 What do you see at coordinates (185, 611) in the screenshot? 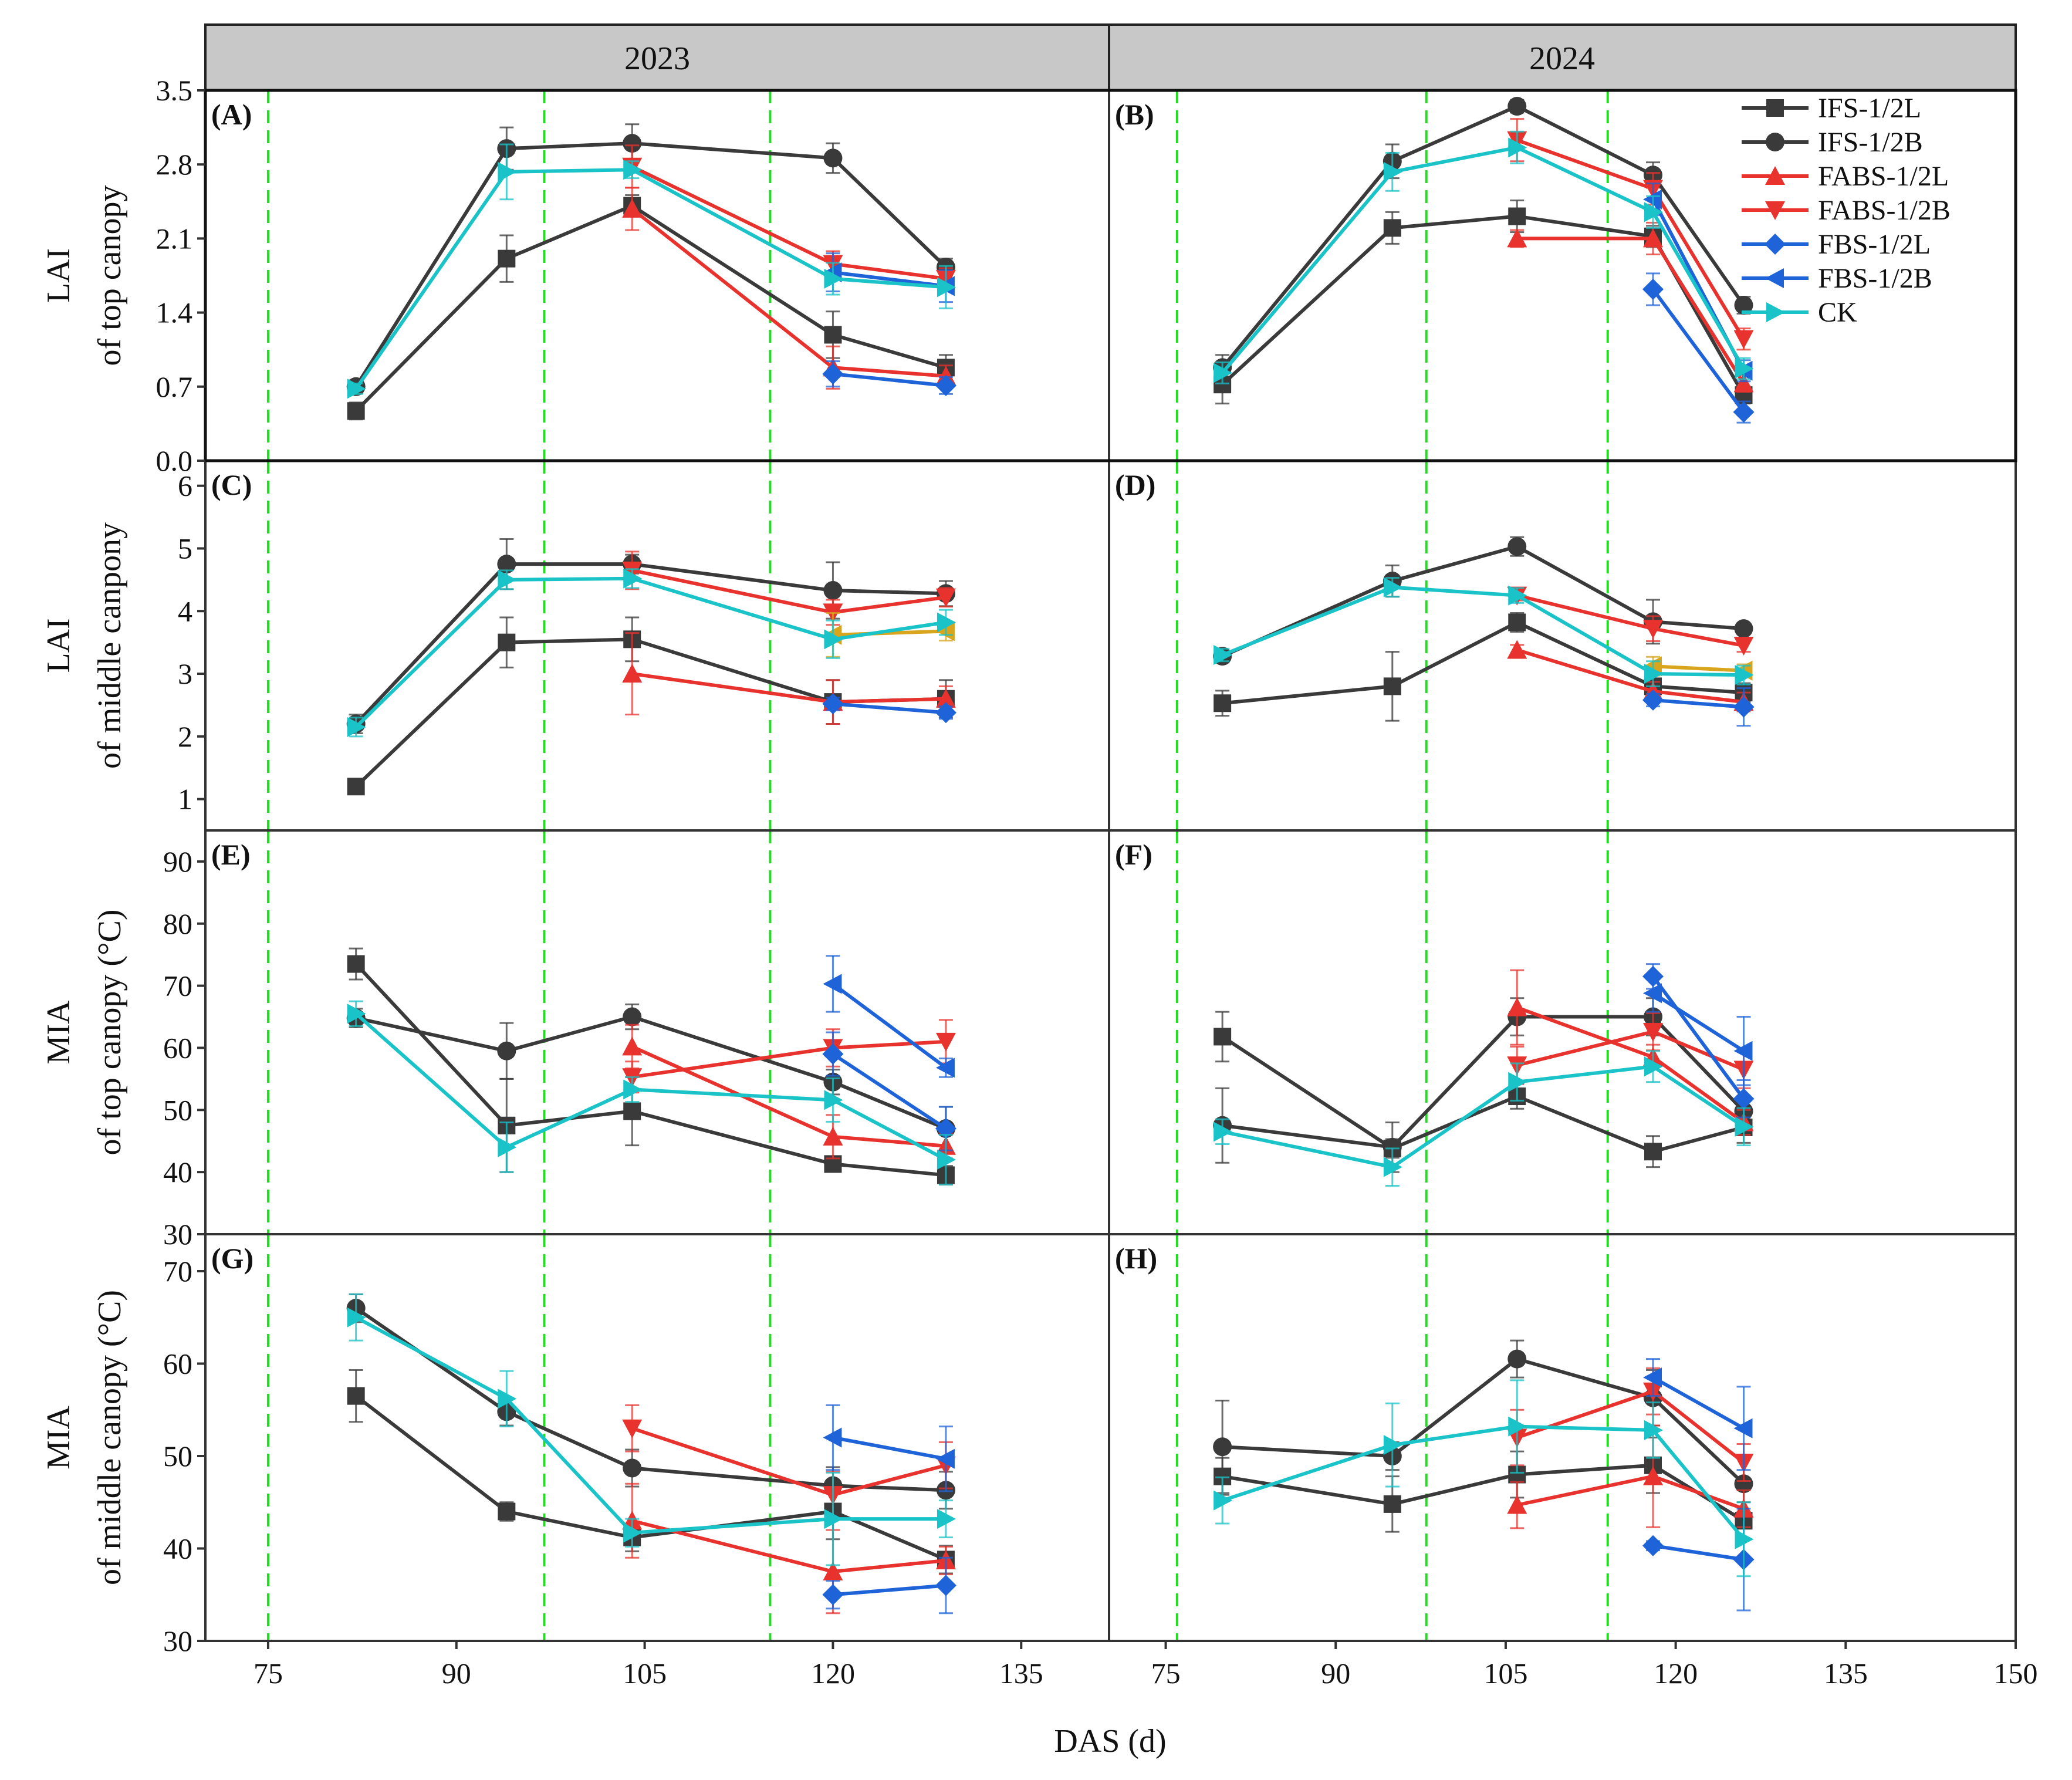
I see `y-tick-label: 4` at bounding box center [185, 611].